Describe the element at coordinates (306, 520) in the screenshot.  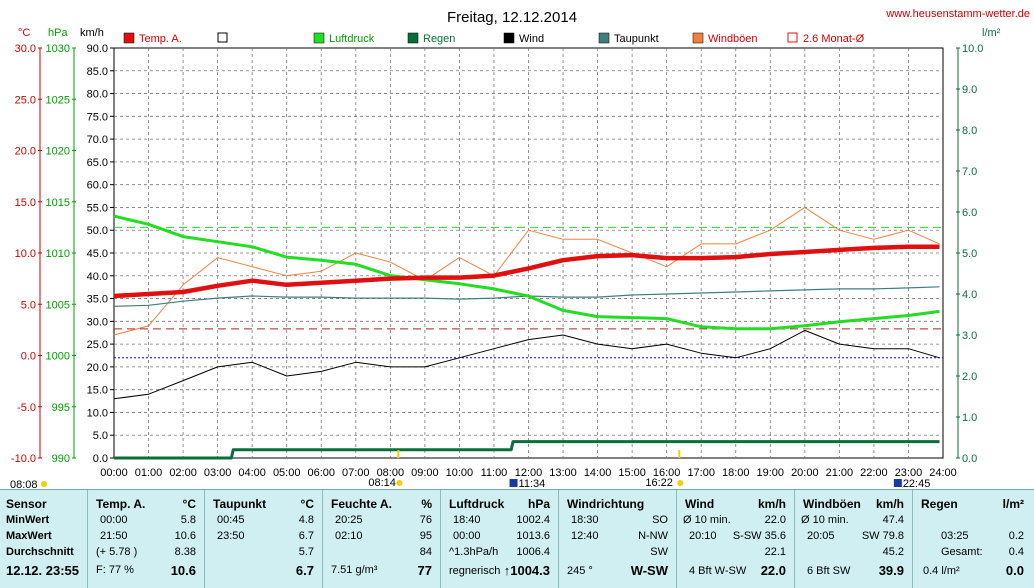
I see `dew-min: 4.8` at that location.